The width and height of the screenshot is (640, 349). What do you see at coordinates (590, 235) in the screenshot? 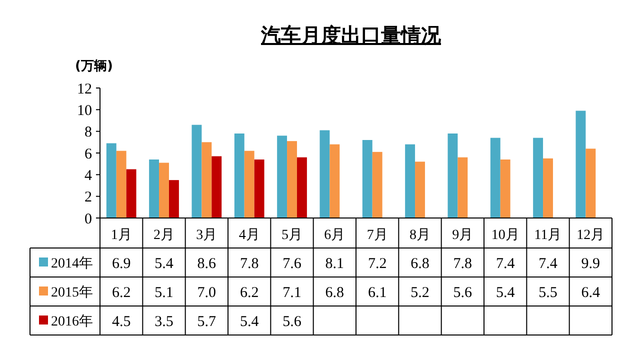
I see `x-tick-label: 12月` at bounding box center [590, 235].